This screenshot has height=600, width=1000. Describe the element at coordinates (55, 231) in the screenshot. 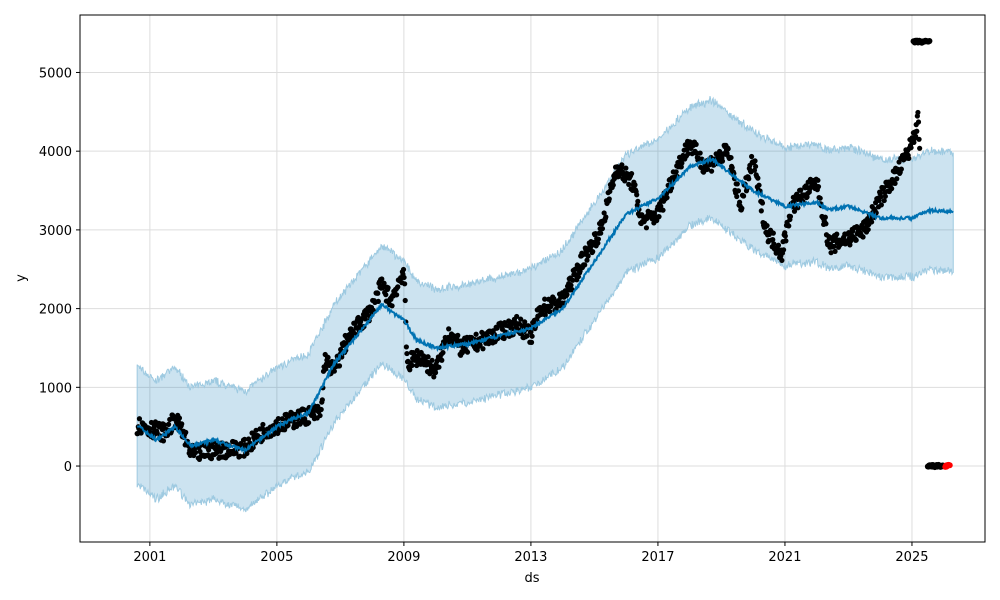

I see `y-tick-label: 3000` at that location.